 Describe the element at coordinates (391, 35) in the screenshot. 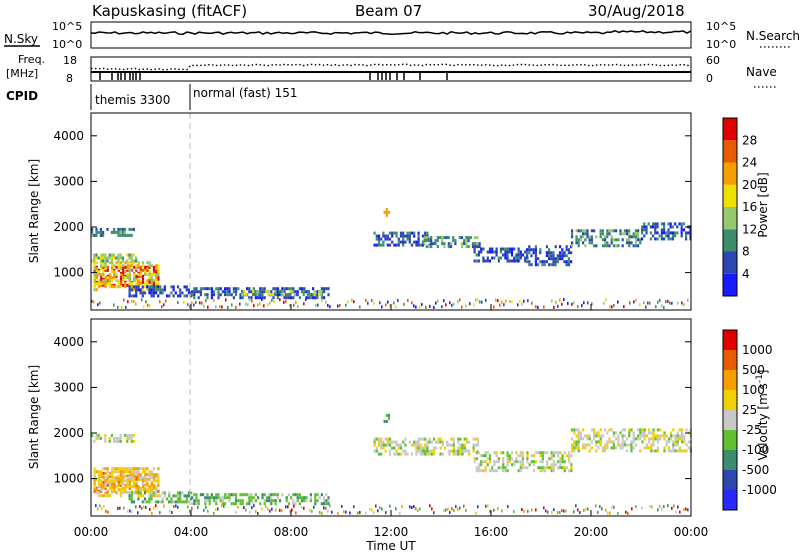

I see `nsky-strip-frame` at that location.